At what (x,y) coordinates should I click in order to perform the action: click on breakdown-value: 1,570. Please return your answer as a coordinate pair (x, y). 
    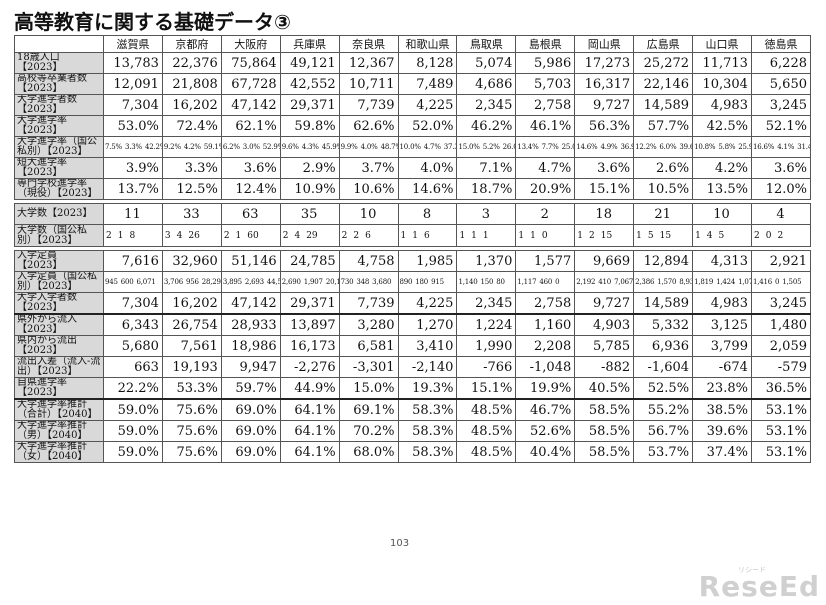
    Looking at the image, I should click on (667, 282).